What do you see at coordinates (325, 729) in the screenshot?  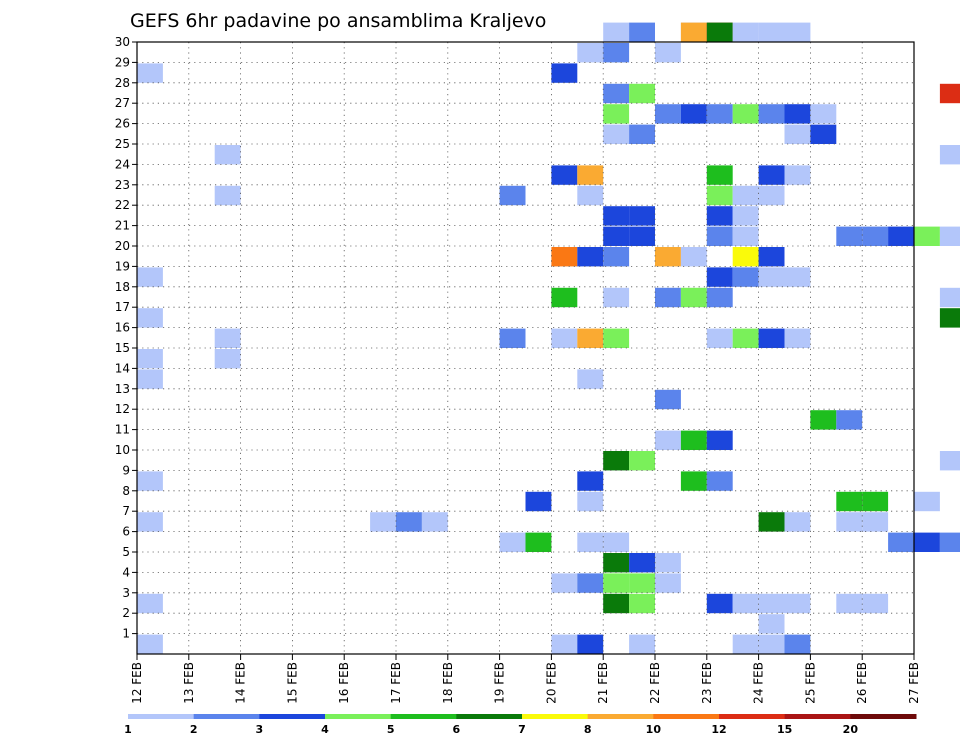 I see `legend-label: 4` at bounding box center [325, 729].